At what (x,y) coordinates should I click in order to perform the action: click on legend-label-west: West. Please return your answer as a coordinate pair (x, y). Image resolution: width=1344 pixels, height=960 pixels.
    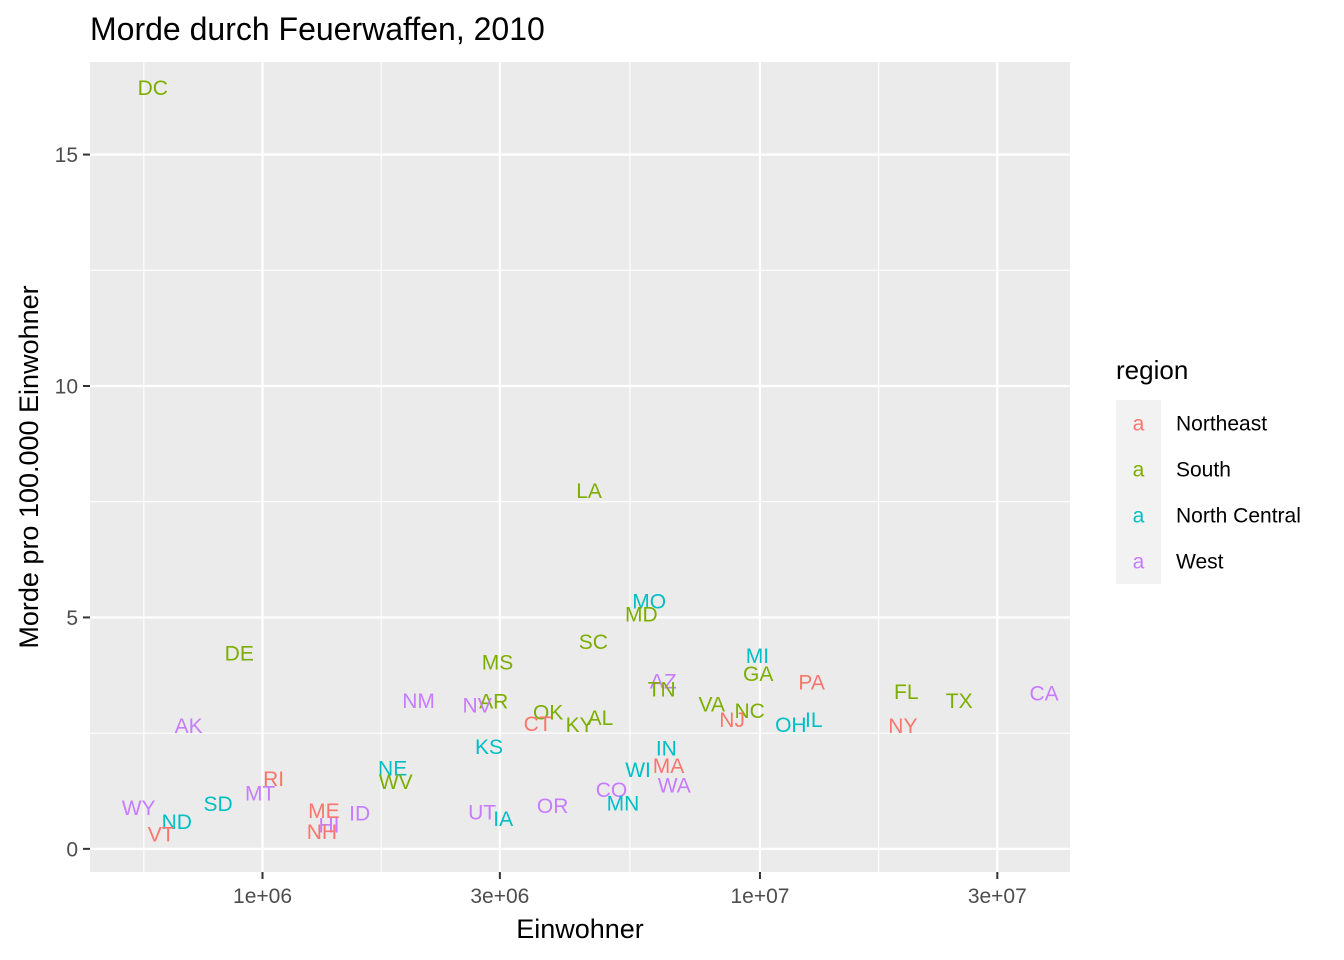
    Looking at the image, I should click on (1200, 562).